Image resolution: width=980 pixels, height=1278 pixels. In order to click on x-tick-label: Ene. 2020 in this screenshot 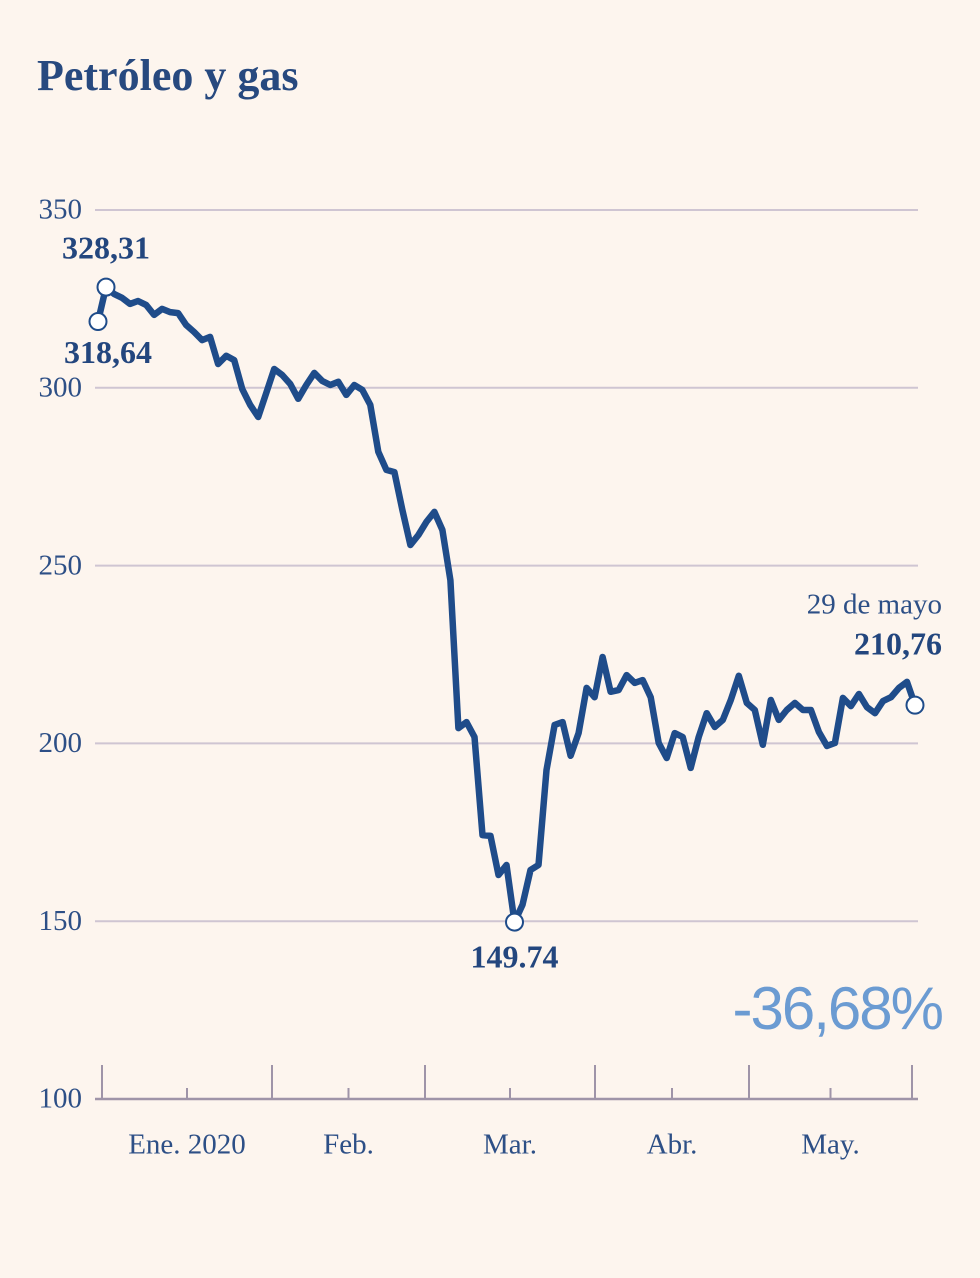, I will do `click(187, 1145)`.